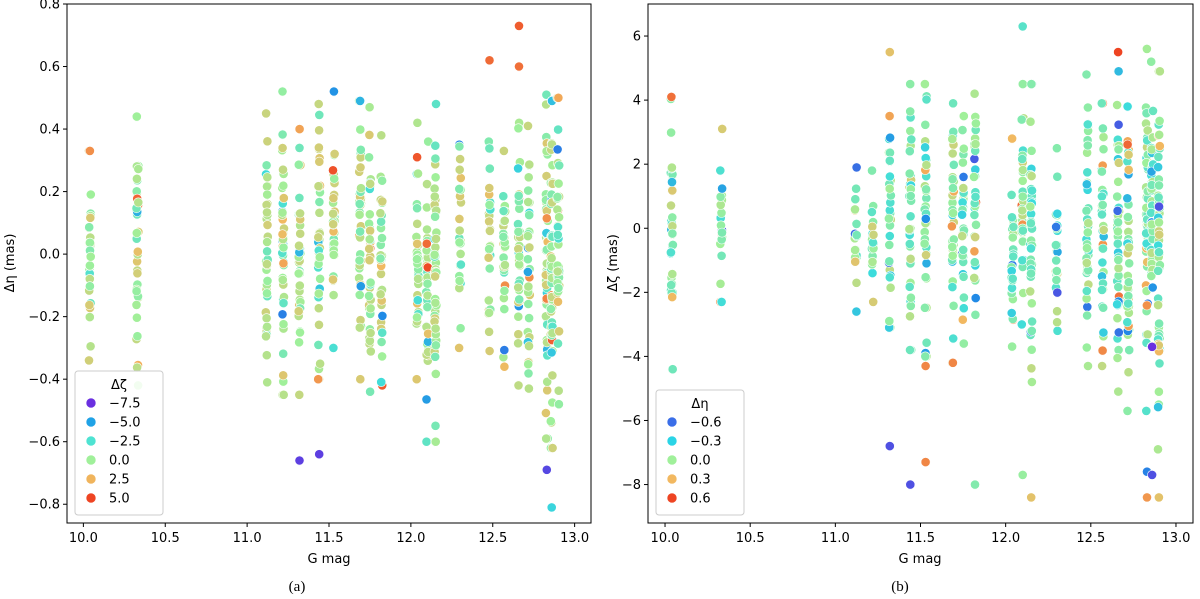 The image size is (1200, 599). Describe the element at coordinates (706, 442) in the screenshot. I see `legend-label: −0.3` at that location.